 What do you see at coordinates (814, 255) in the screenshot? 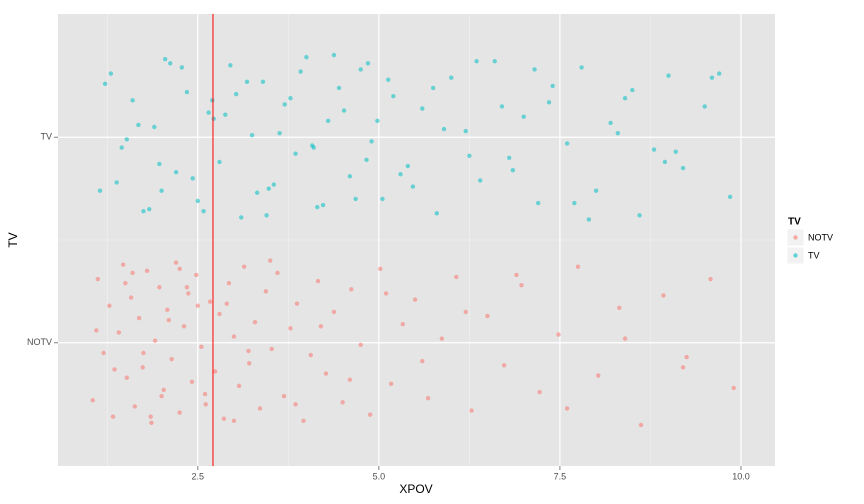
I see `legend-label: TV` at bounding box center [814, 255].